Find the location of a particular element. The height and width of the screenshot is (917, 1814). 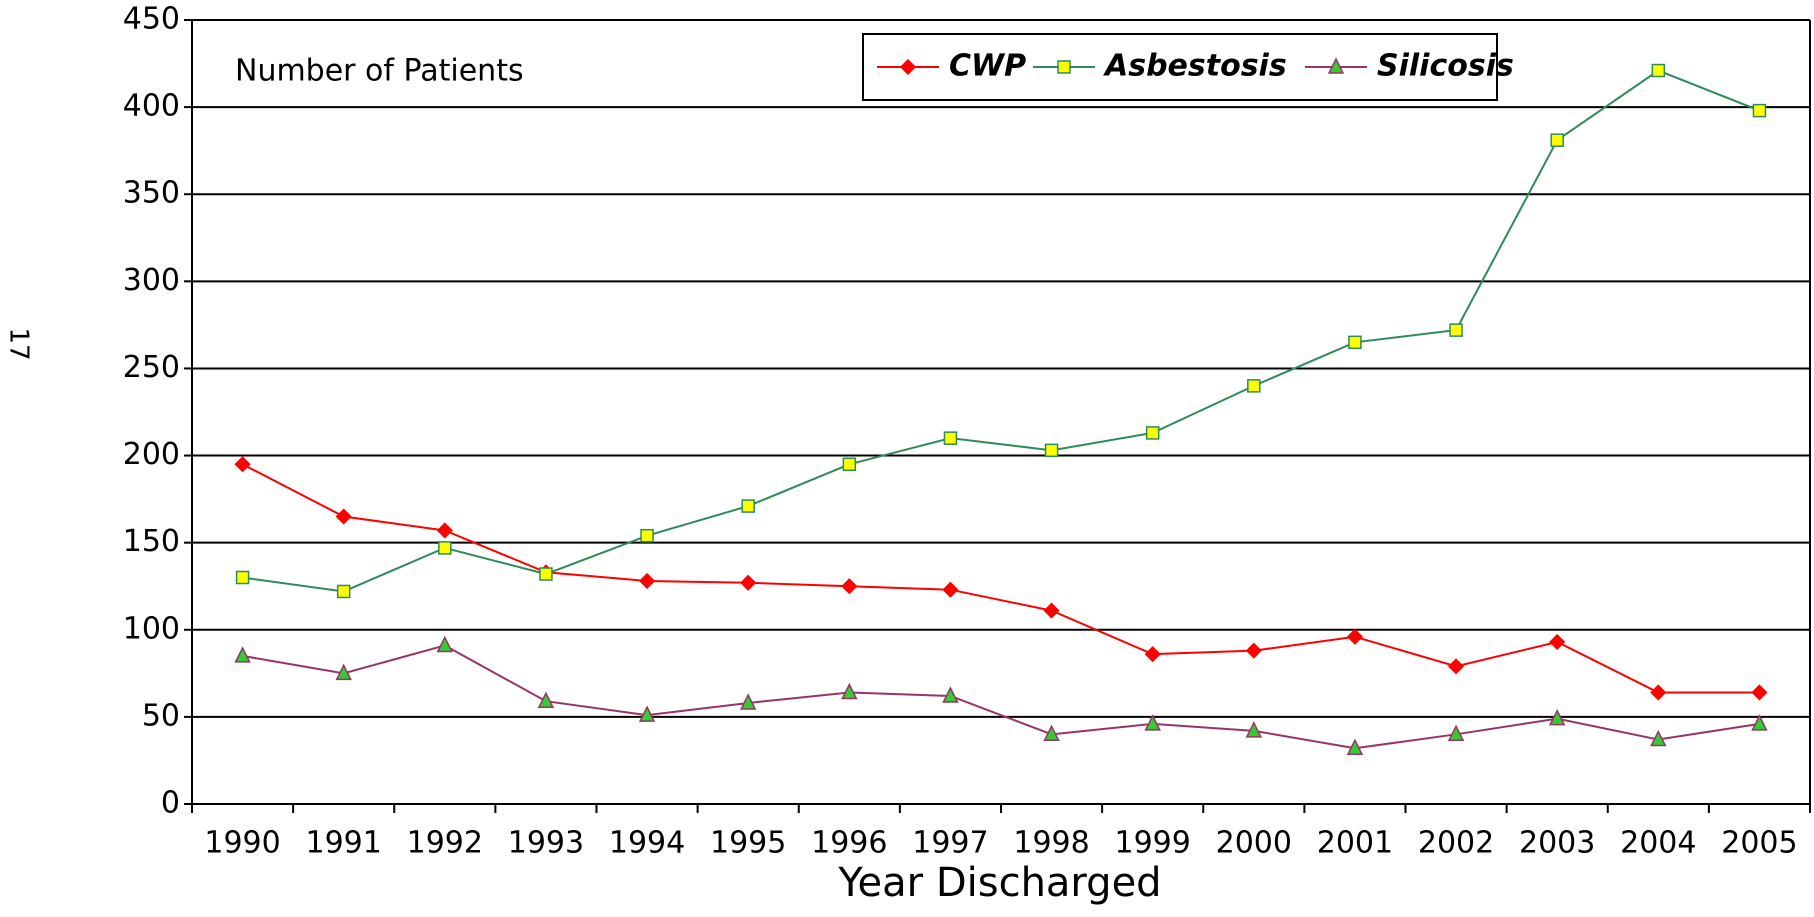

x-tick-label: 2000 is located at coordinates (1254, 843).